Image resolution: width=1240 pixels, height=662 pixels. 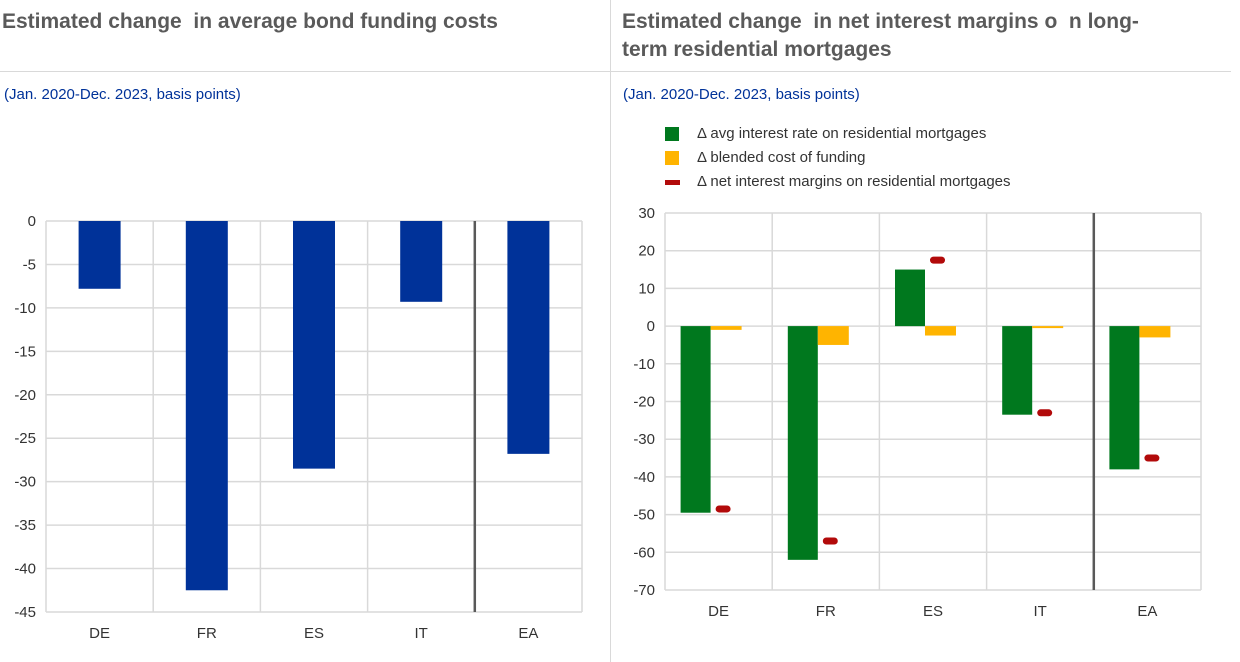 What do you see at coordinates (25, 525) in the screenshot?
I see `y-tick-label: -35` at bounding box center [25, 525].